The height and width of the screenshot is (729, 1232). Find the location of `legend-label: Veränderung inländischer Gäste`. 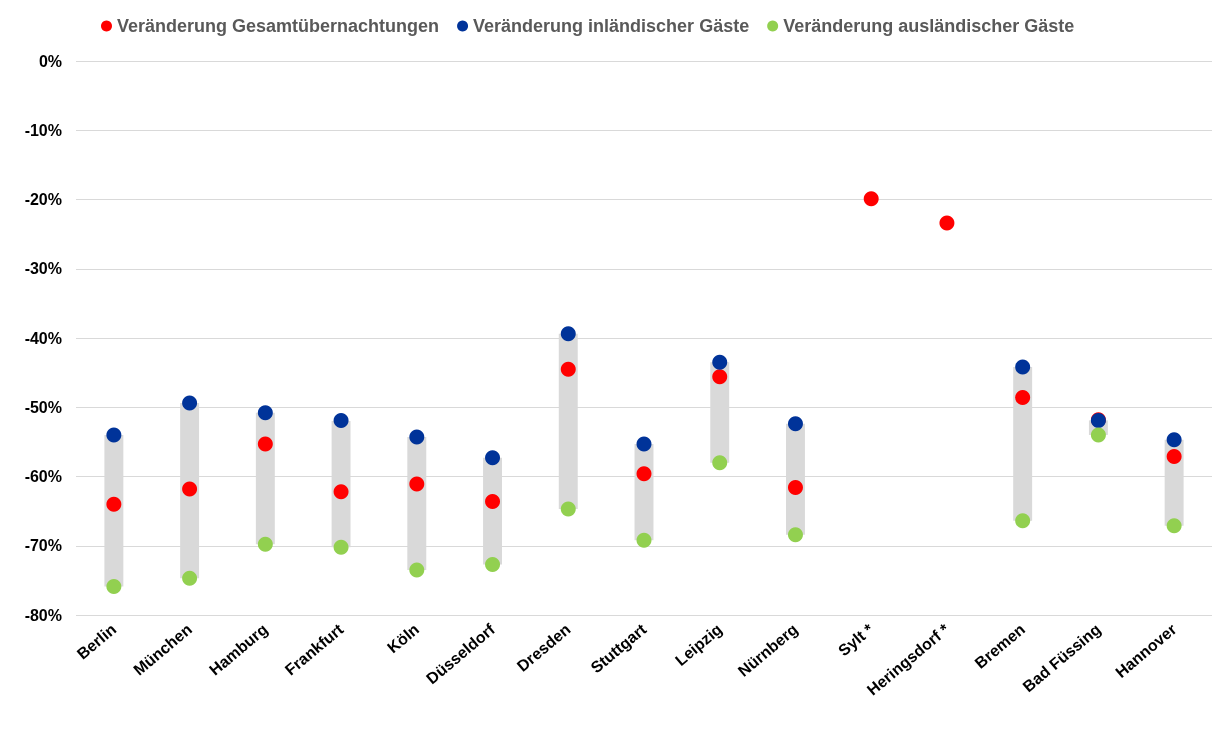

legend-label: Veränderung inländischer Gäste is located at coordinates (611, 26).